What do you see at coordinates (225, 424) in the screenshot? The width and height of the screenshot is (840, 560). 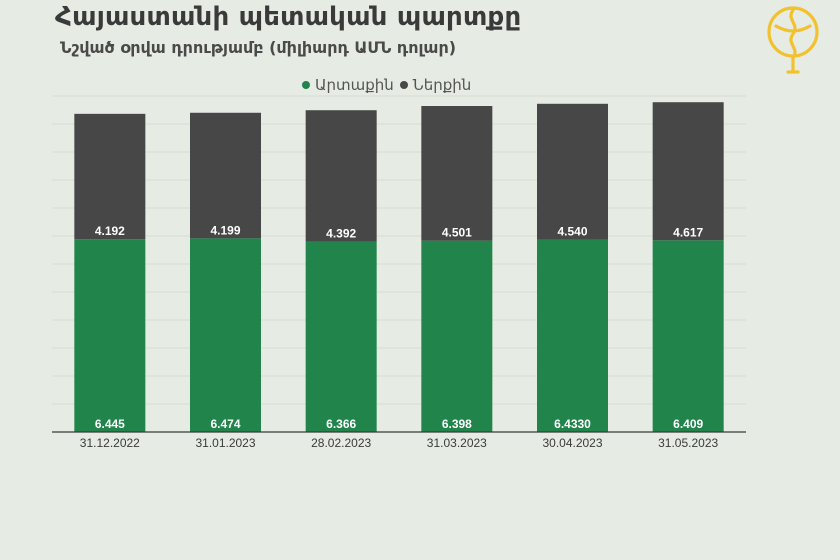 I see `data-label-external: 6.474` at bounding box center [225, 424].